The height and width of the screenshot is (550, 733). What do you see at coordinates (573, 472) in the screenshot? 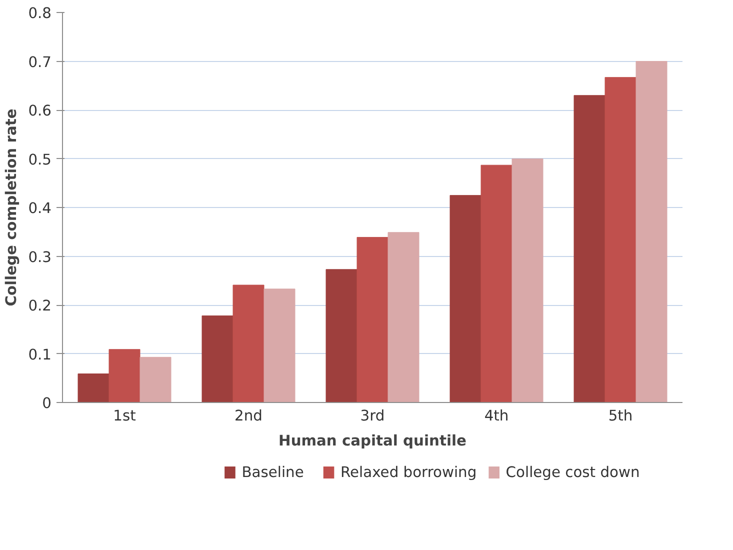
I see `legend-label: College cost down` at bounding box center [573, 472].